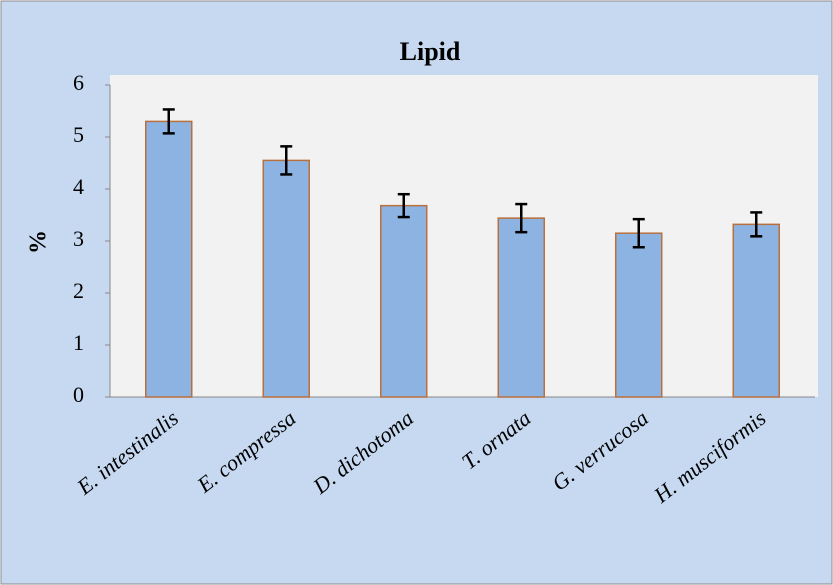 This screenshot has height=585, width=833. I want to click on y-tick-label: 2, so click(78, 290).